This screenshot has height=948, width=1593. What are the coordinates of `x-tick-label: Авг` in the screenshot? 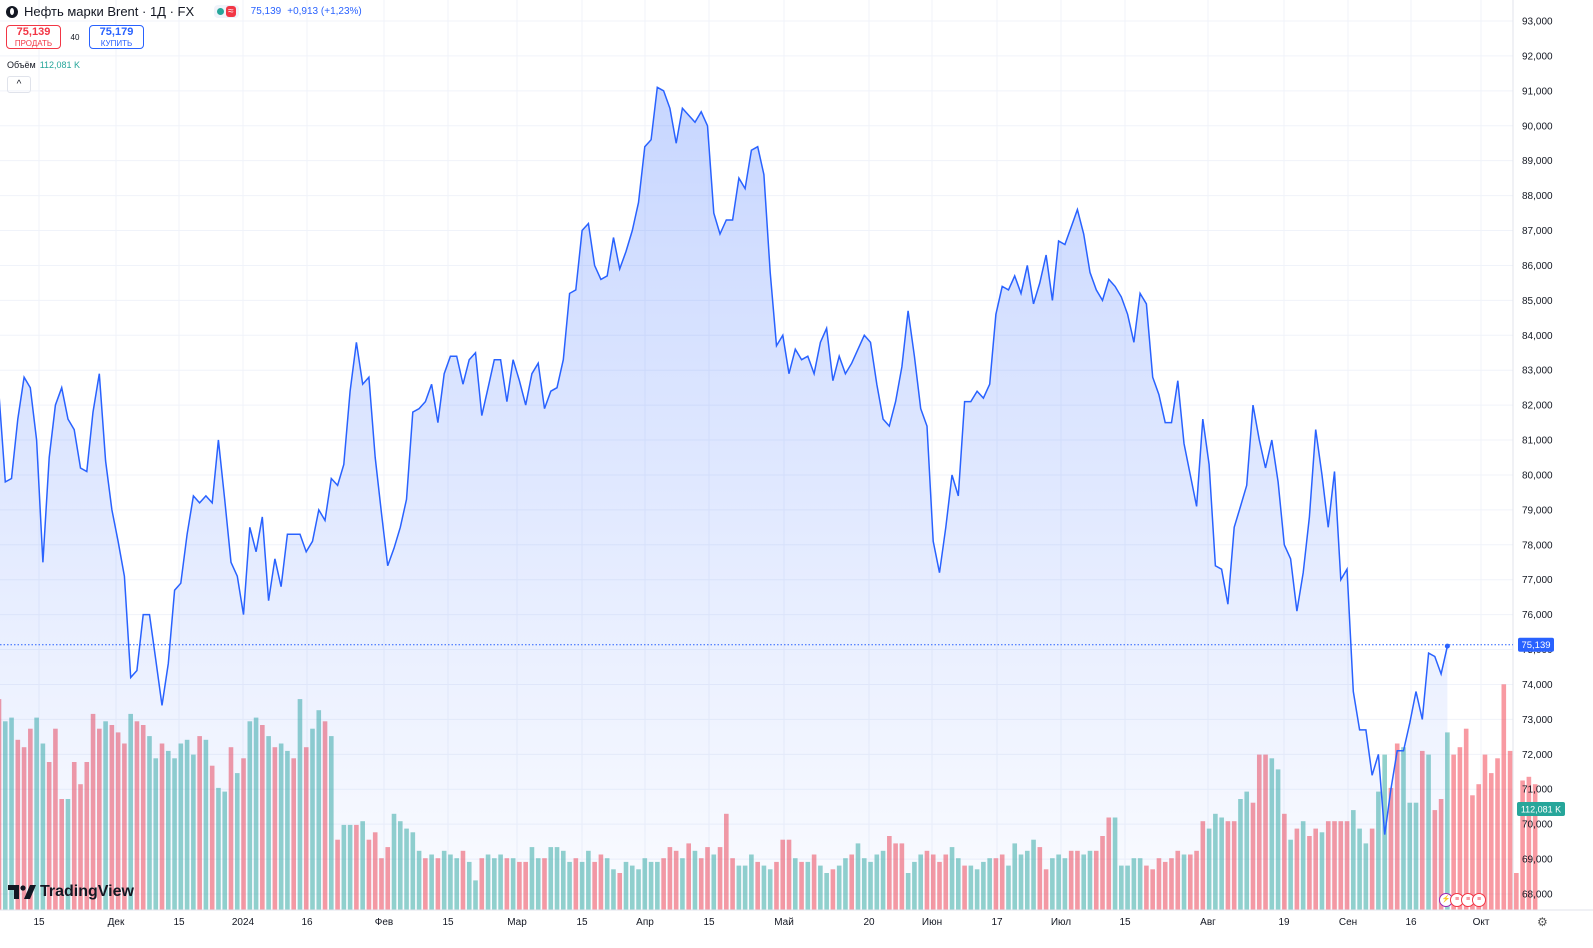 It's located at (1208, 922).